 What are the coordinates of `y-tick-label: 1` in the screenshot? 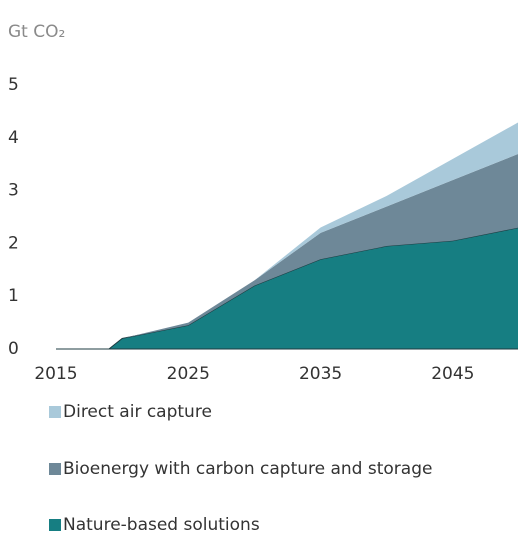 It's located at (13, 296).